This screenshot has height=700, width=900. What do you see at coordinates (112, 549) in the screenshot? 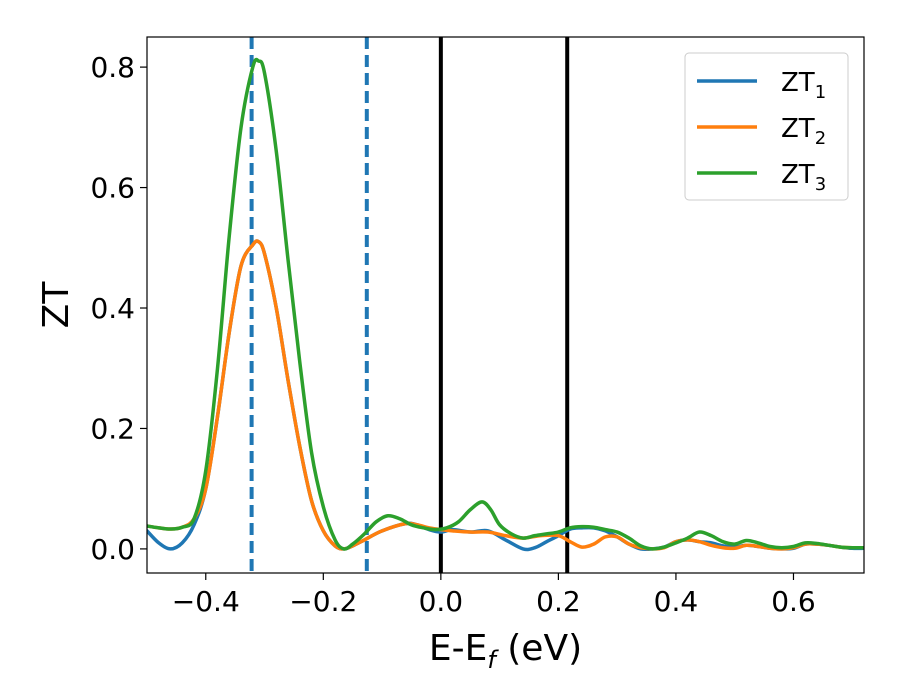
I see `y-tick-label: 0.0` at bounding box center [112, 549].